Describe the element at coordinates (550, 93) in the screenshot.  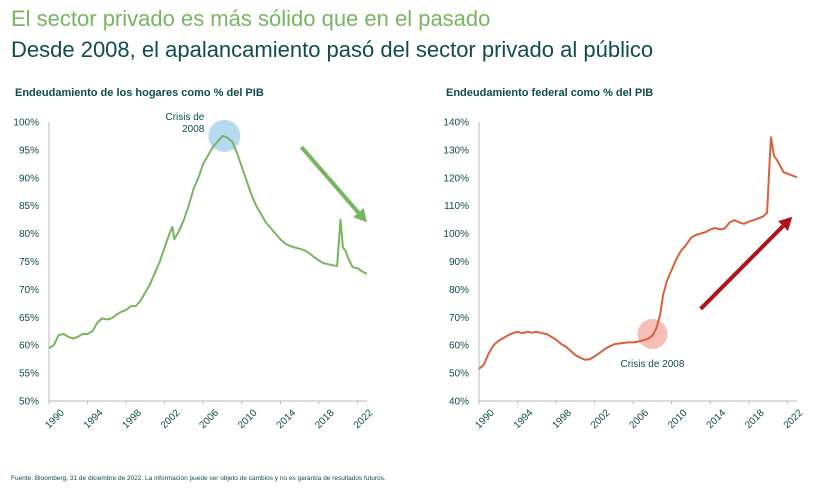
I see `right-chart-title: Endeudamiento federal como % del PIB` at that location.